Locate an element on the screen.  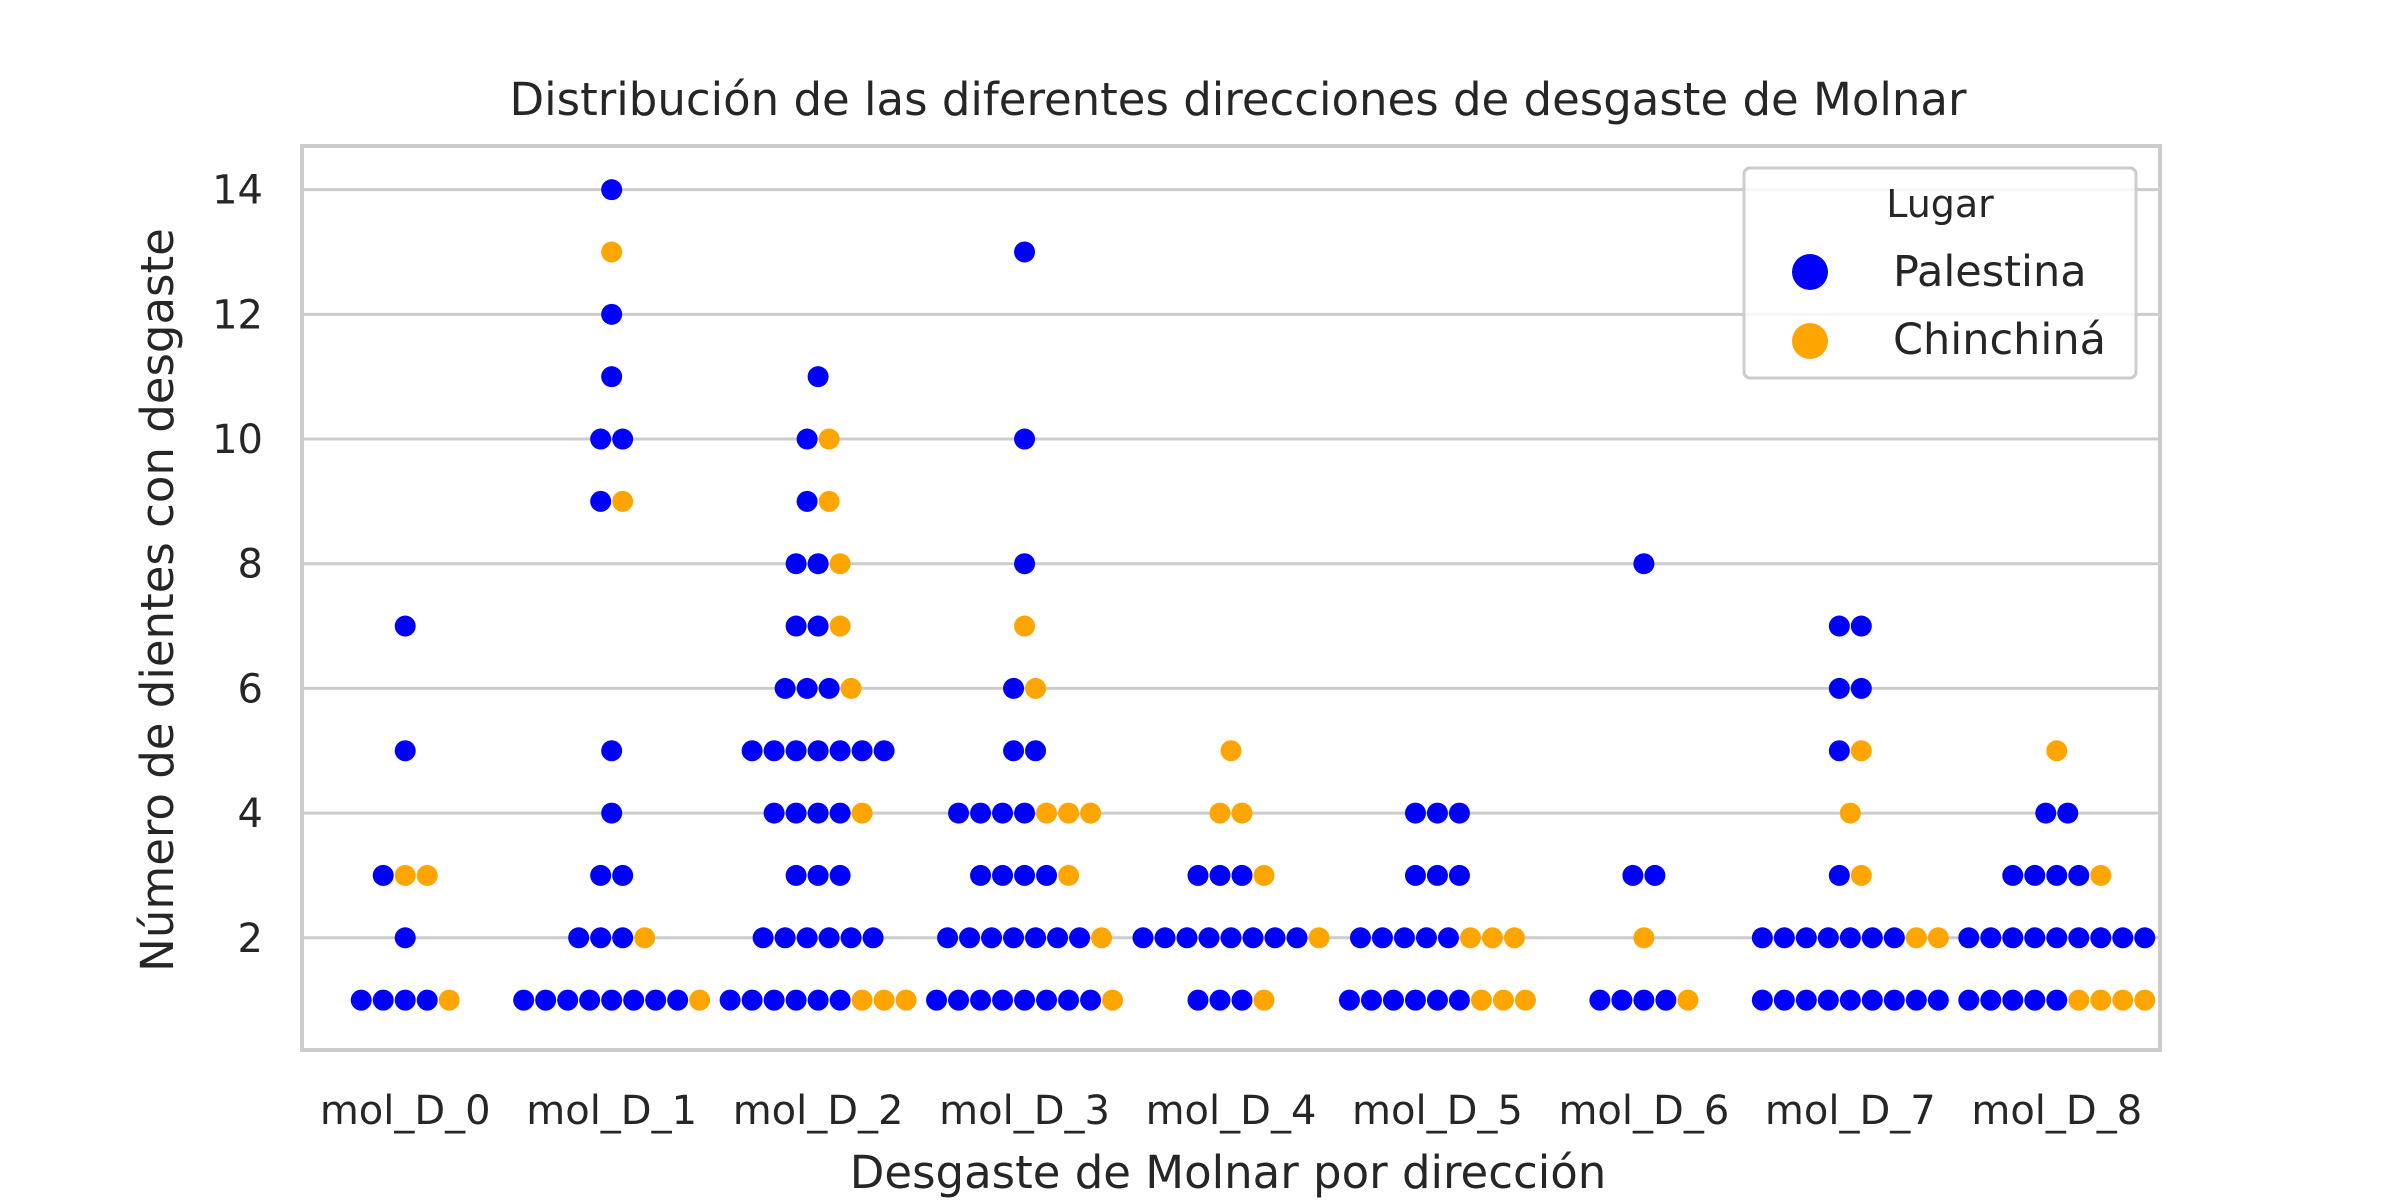
y-axis-label: Número de dientes con desgaste is located at coordinates (157, 600).